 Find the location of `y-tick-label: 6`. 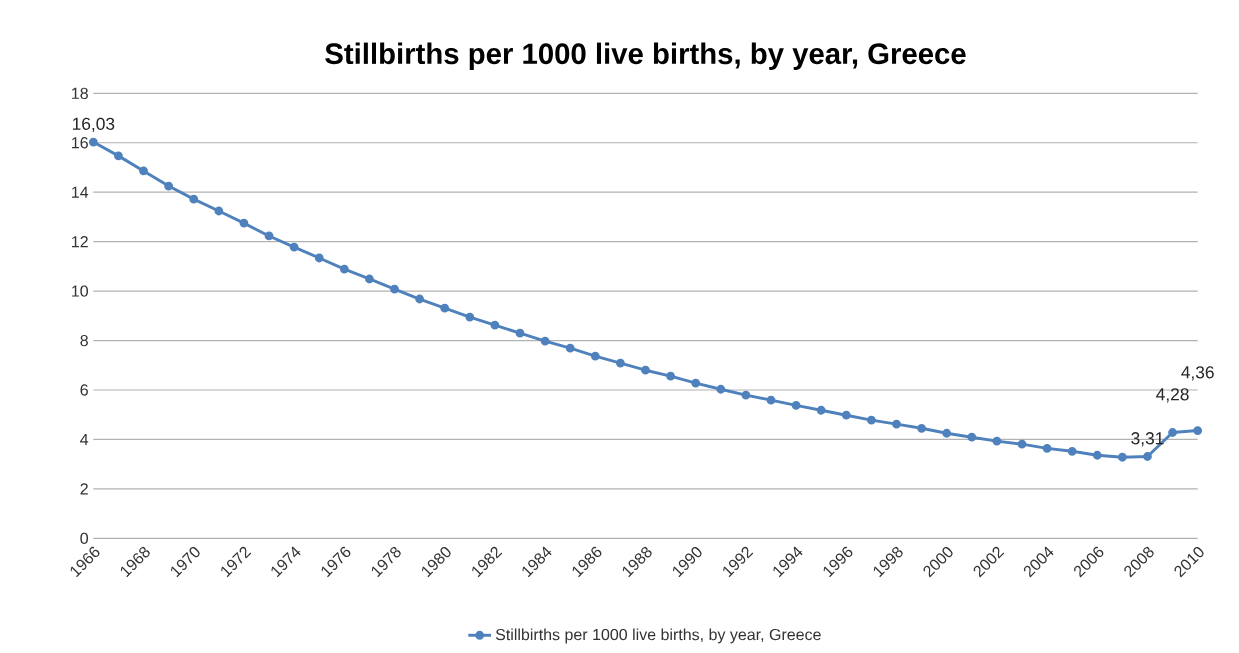

y-tick-label: 6 is located at coordinates (84, 390).